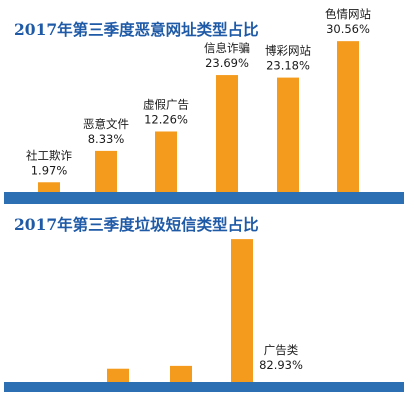  Describe the element at coordinates (204, 387) in the screenshot. I see `chart2-baseline` at that location.